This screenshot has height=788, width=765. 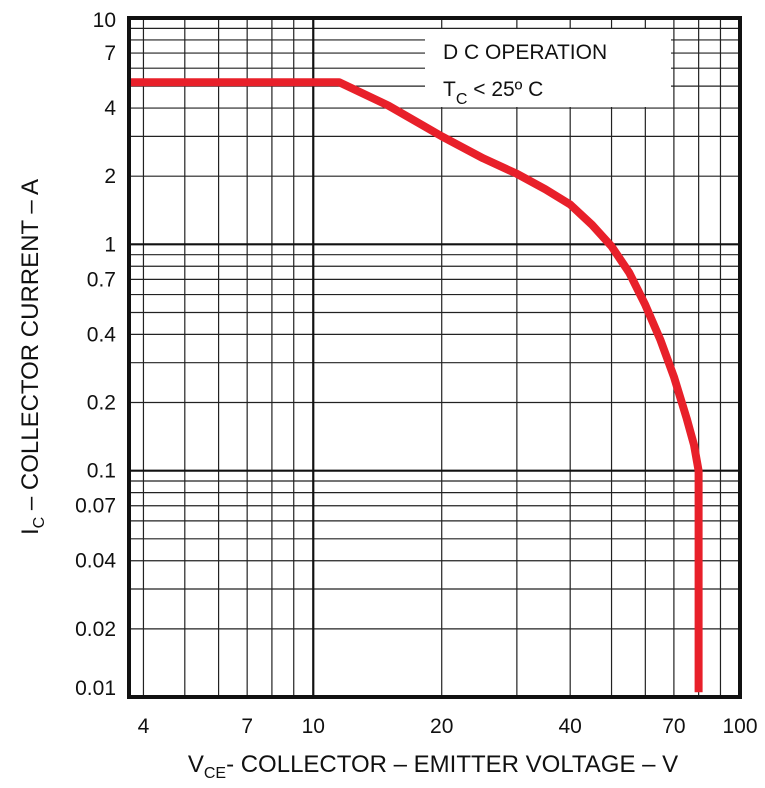 I want to click on annotation-line-1: D C OPERATION, so click(x=525, y=52).